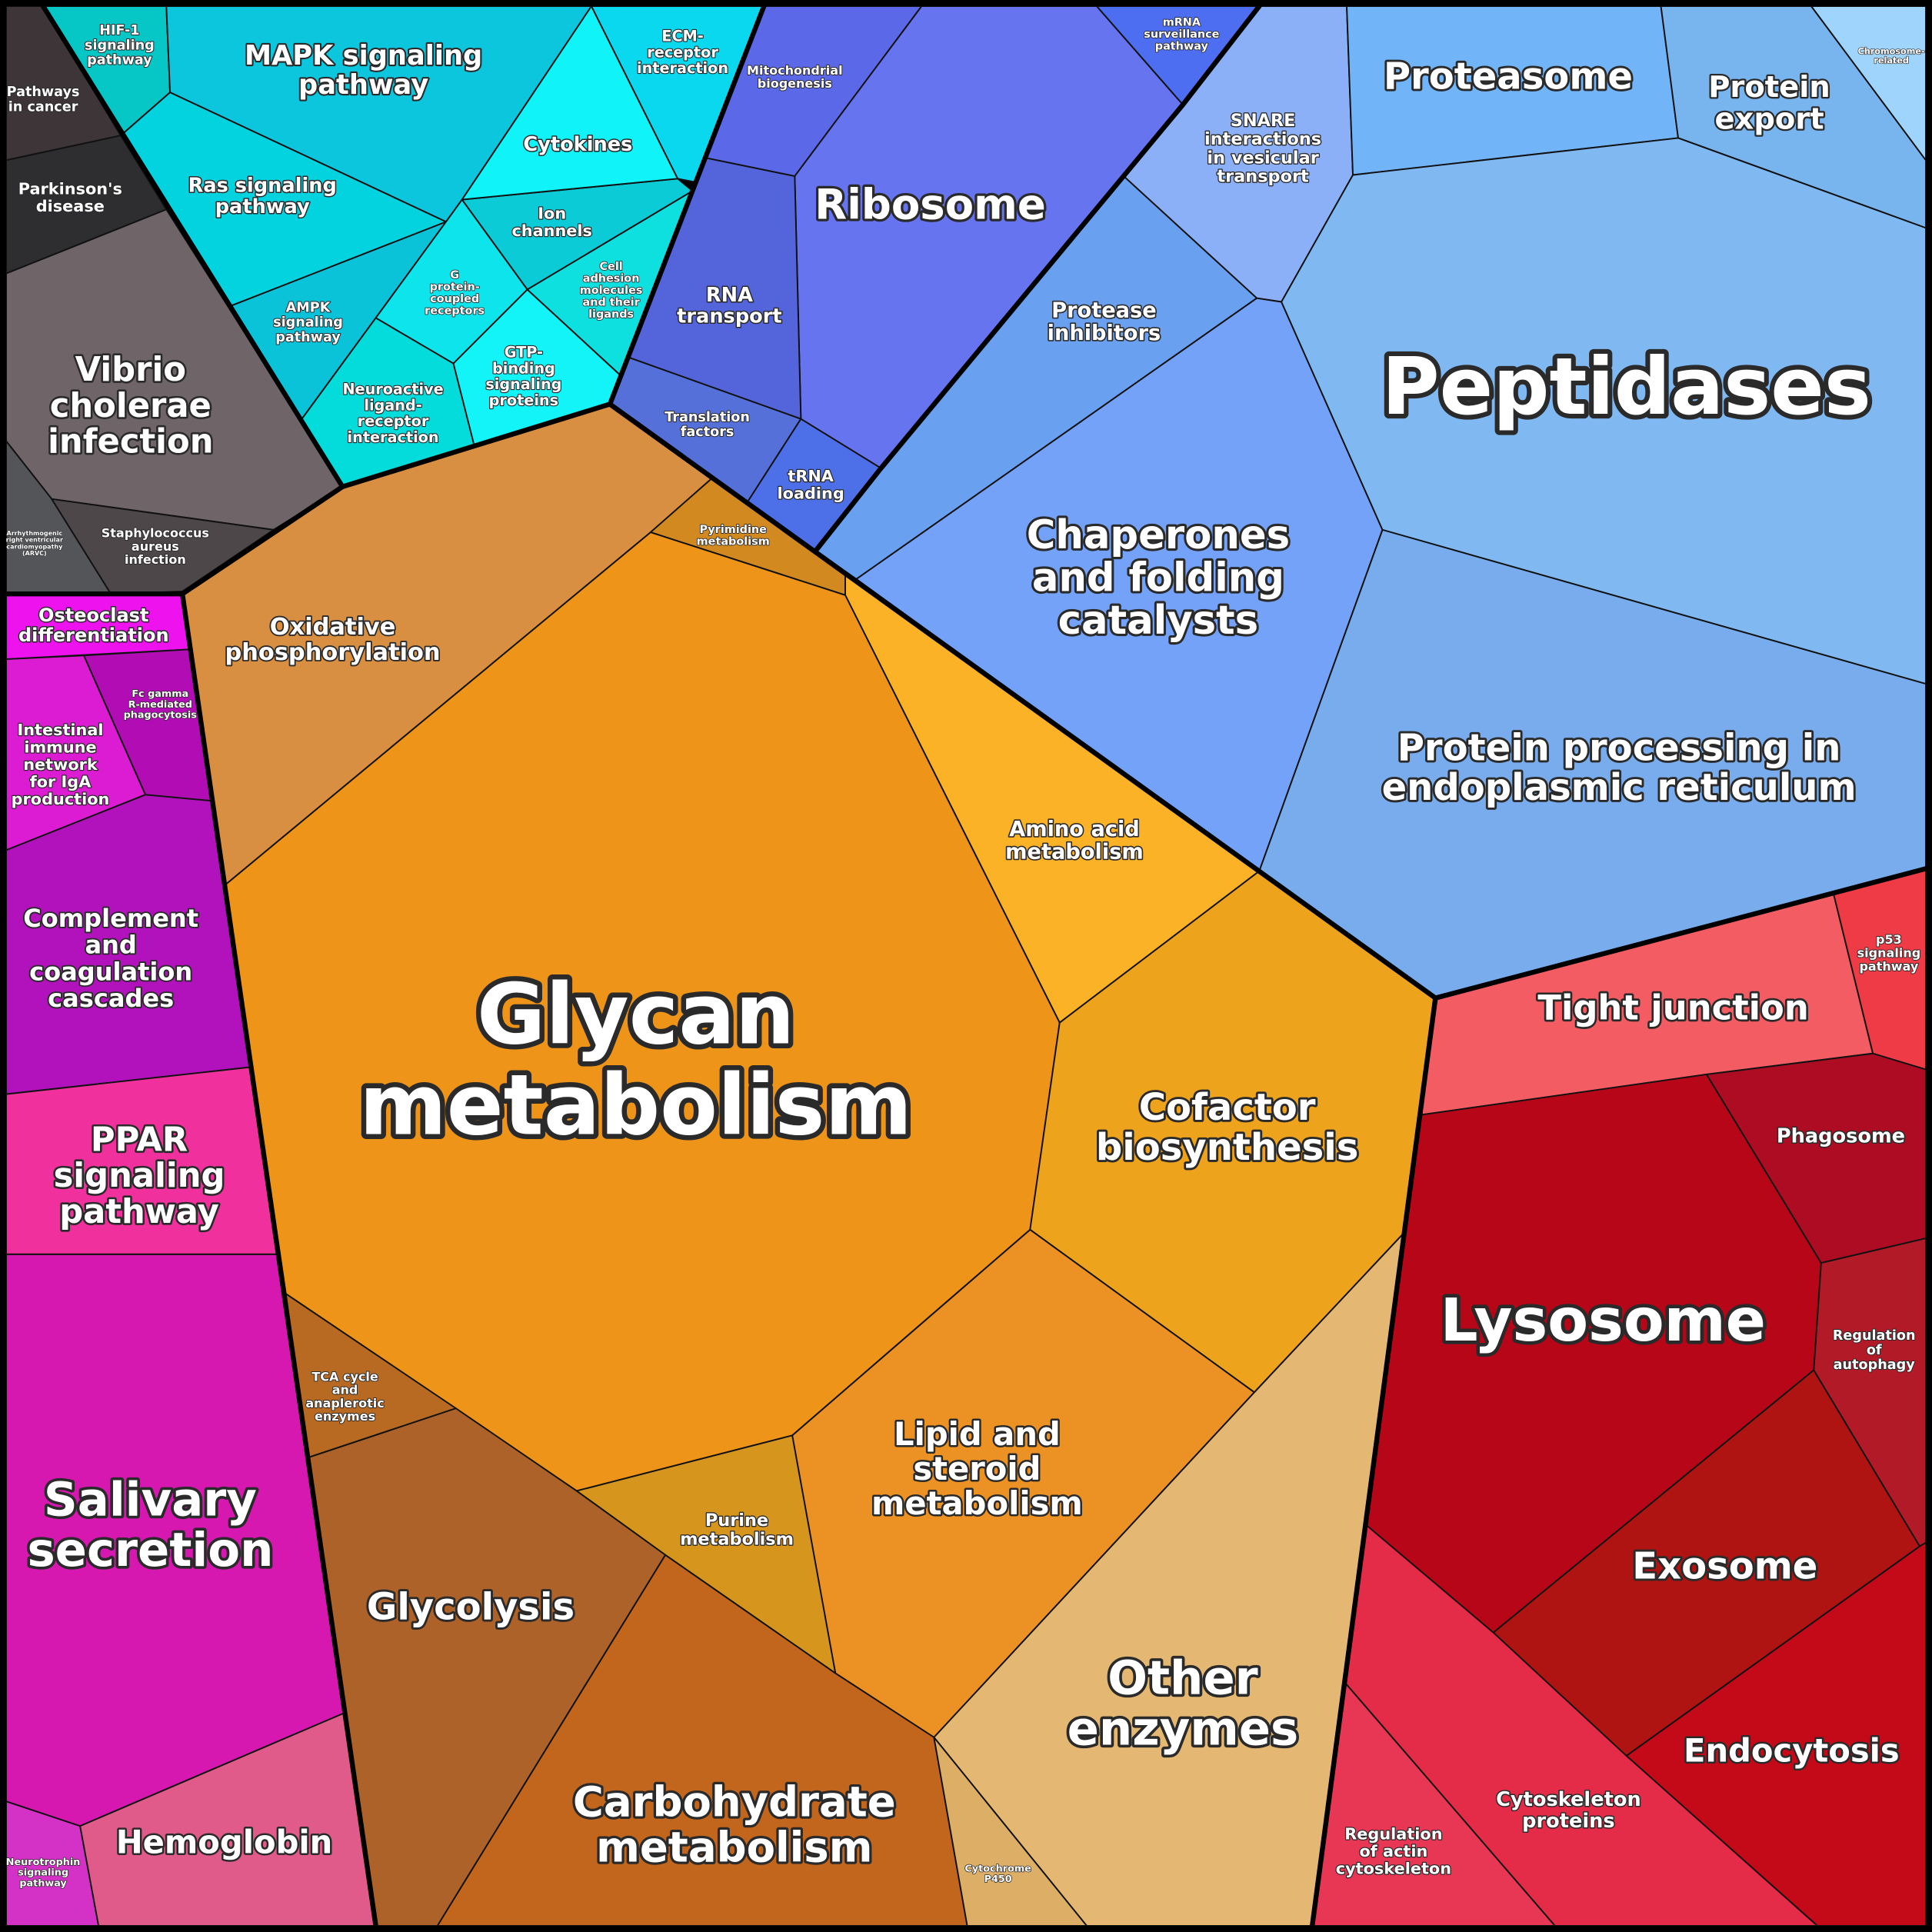 This screenshot has width=1932, height=1932. What do you see at coordinates (150, 1499) in the screenshot?
I see `cell-label: Salivary` at bounding box center [150, 1499].